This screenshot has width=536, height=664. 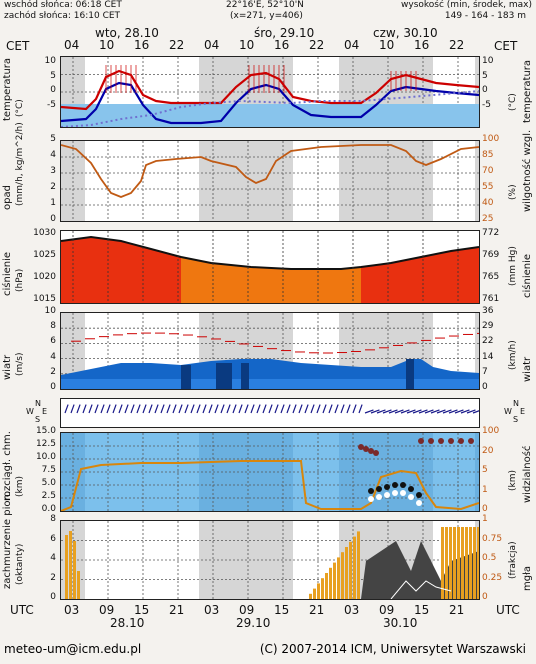 What do you see at coordinates (513, 102) in the screenshot?
I see `temperature-right-unit: (°C)` at bounding box center [513, 102].